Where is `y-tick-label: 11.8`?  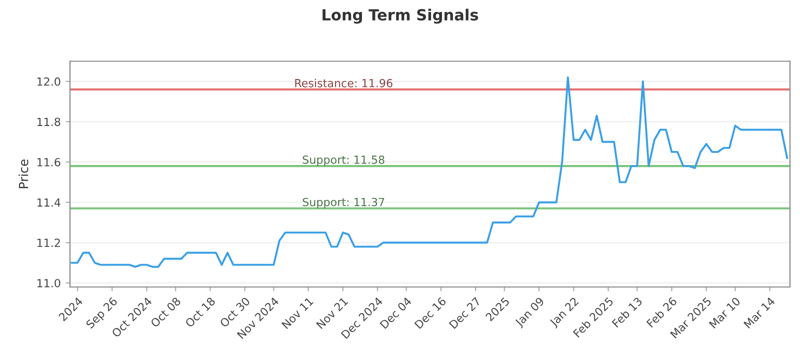
y-tick-label: 11.8 is located at coordinates (48, 122).